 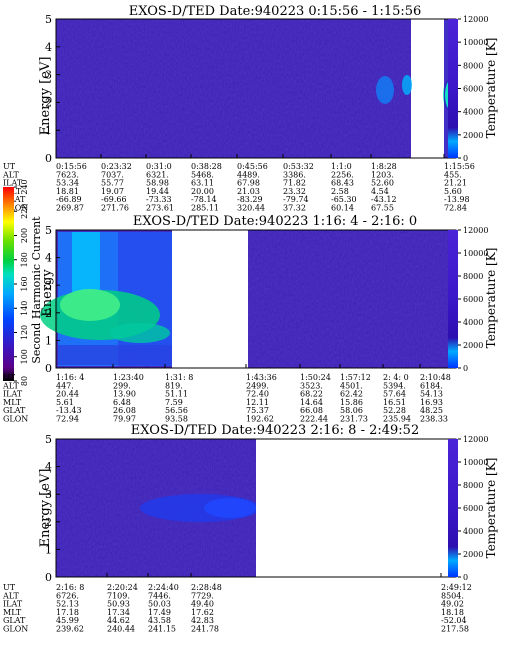 I want to click on table-cell: 72.40, so click(x=257, y=394).